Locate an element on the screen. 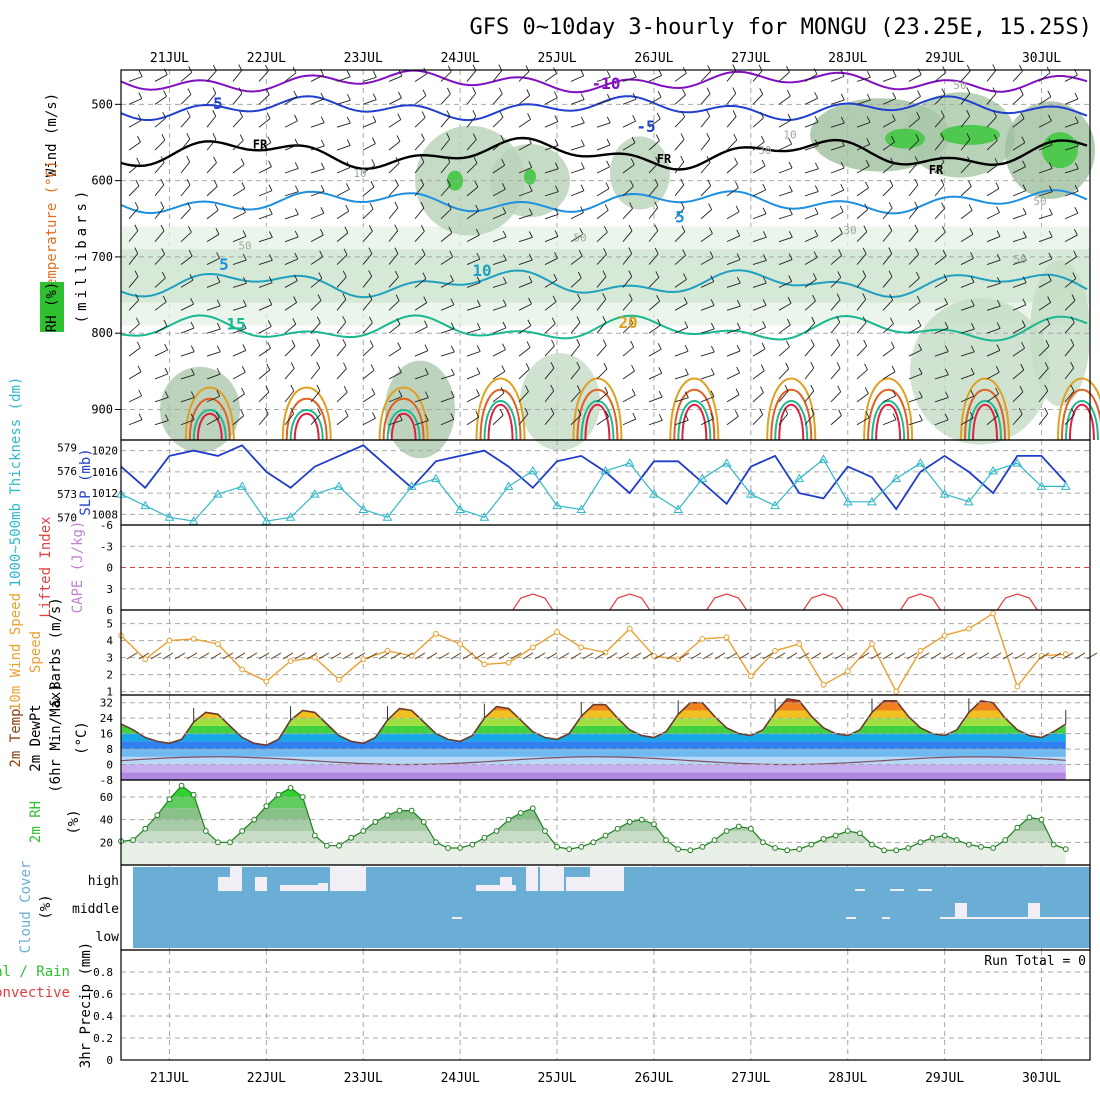 The height and width of the screenshot is (1100, 1100). ytick-slp: 1020 is located at coordinates (105, 451).